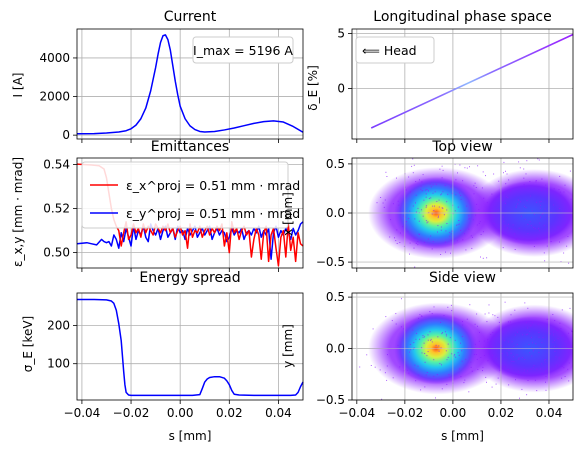  I want to click on phase-ytick-label: 0, so click(341, 88).